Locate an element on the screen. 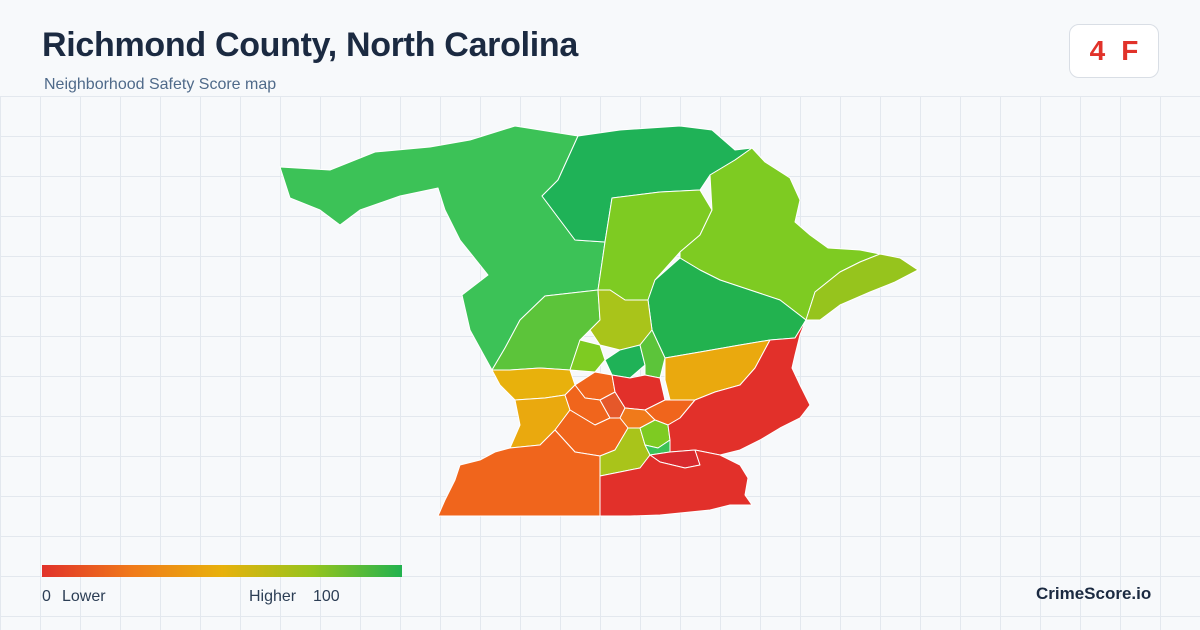  safety-grade: F is located at coordinates (1130, 50).